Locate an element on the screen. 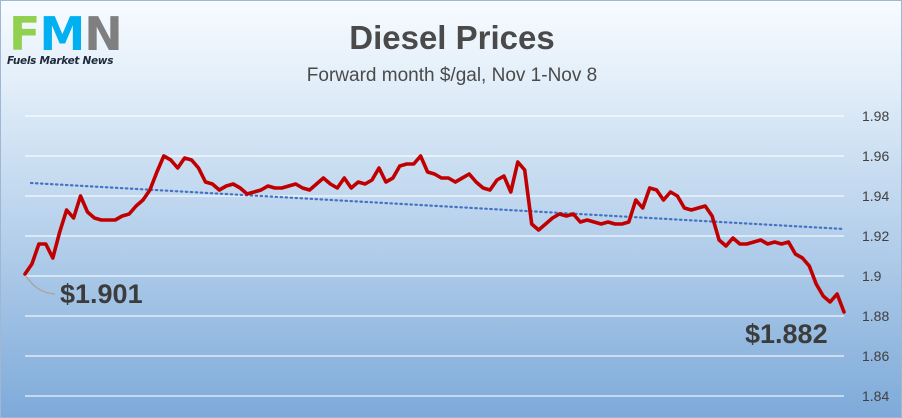 Image resolution: width=902 pixels, height=418 pixels. end-price-label: $1.882 is located at coordinates (786, 334).